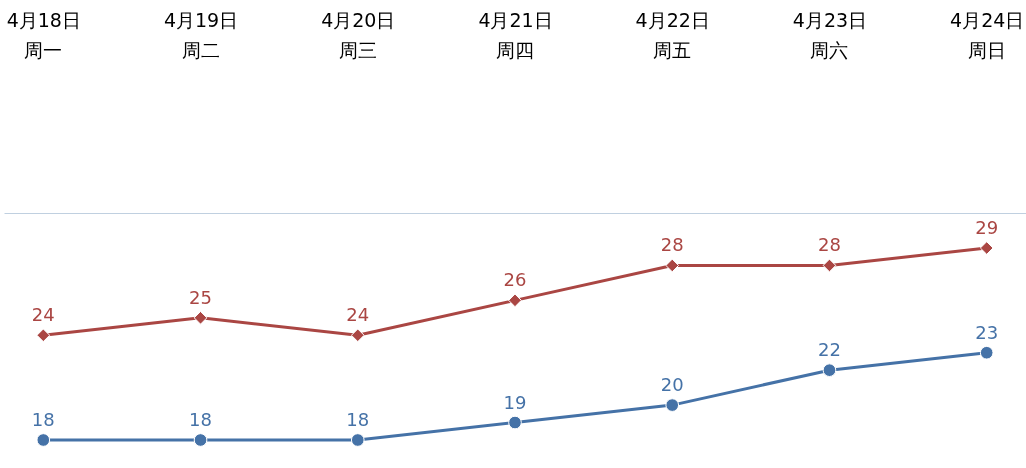  I want to click on x-tick-label: 4月22日, so click(672, 19).